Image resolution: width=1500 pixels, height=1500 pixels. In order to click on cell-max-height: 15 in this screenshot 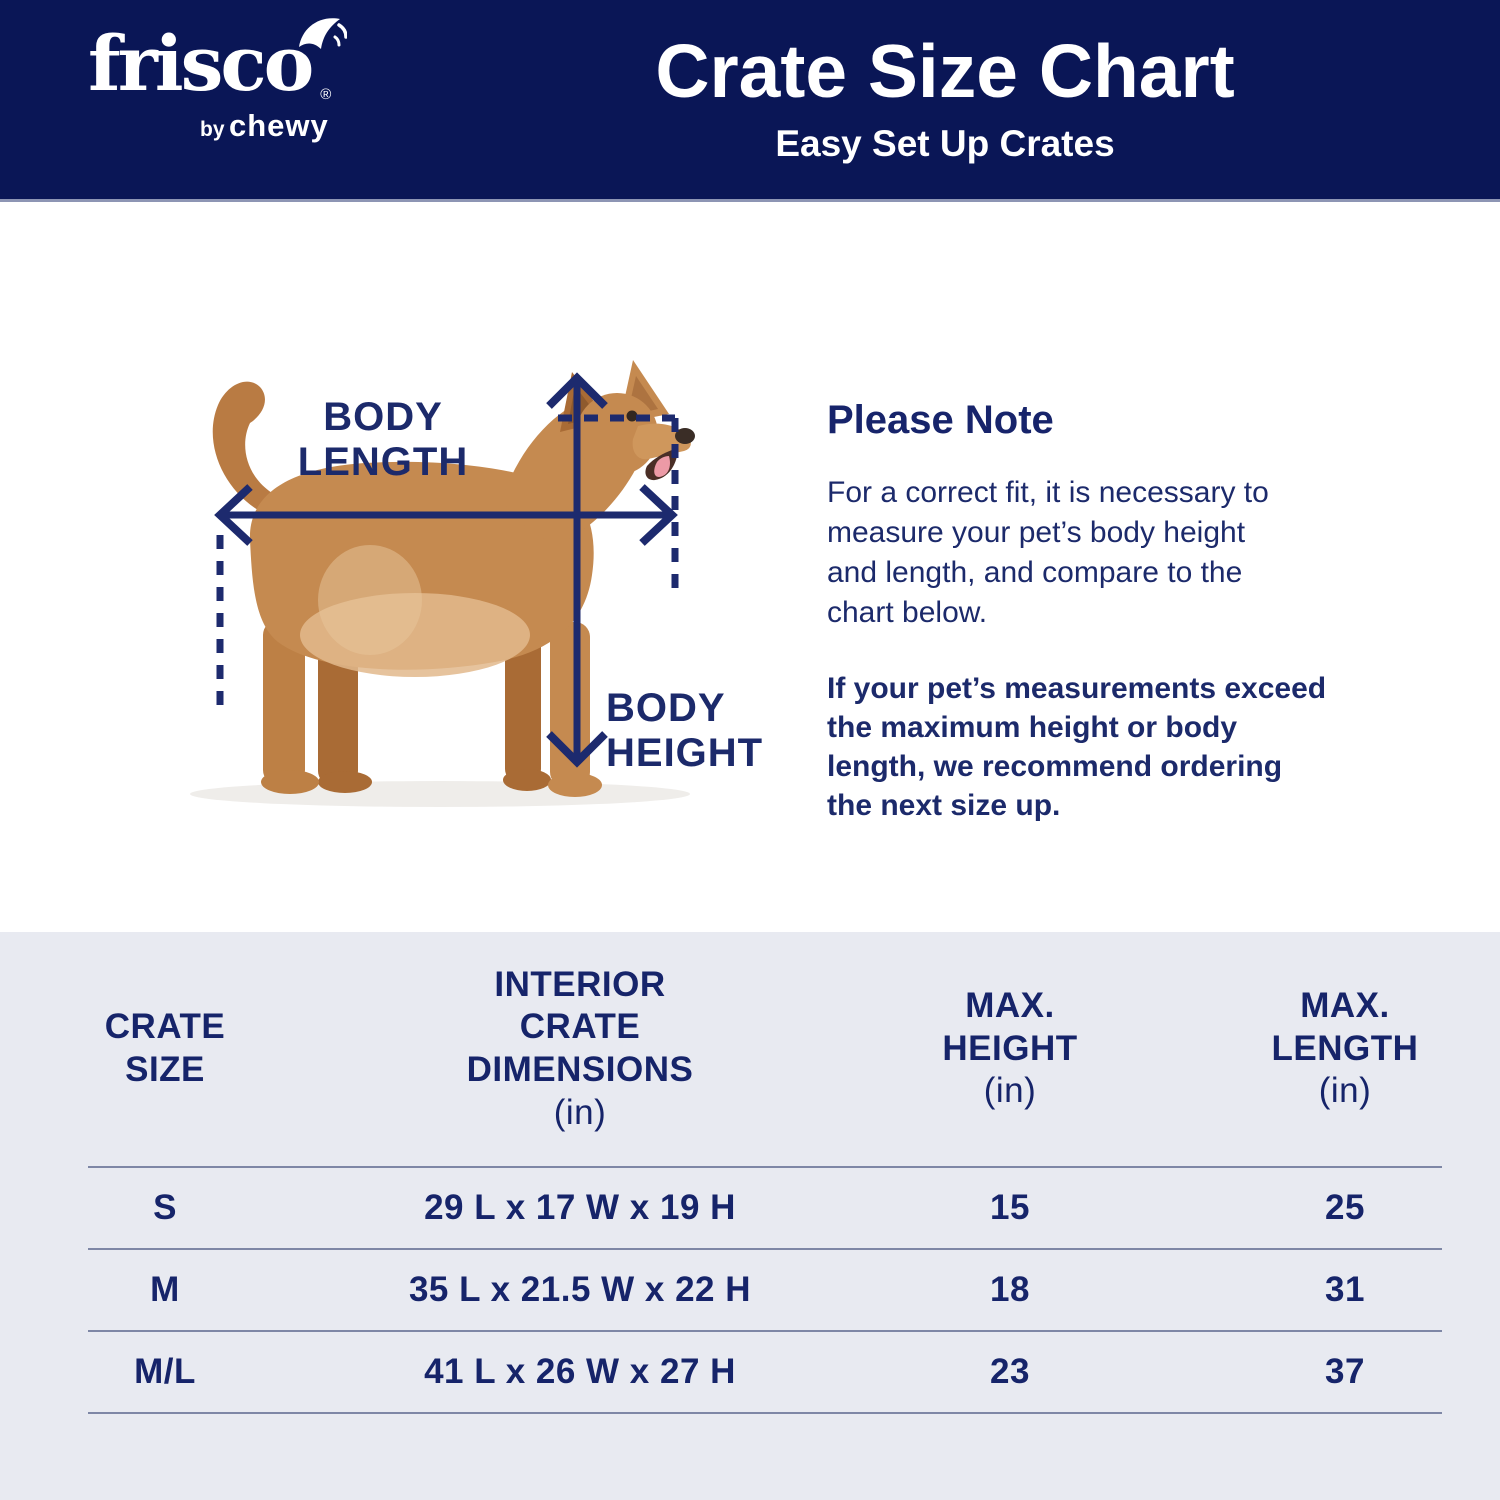, I will do `click(1010, 1207)`.